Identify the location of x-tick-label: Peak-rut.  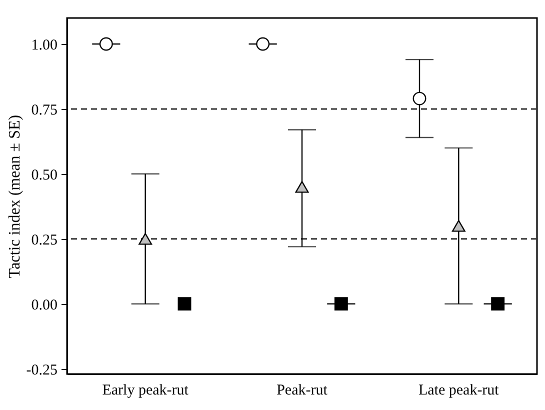
(302, 390).